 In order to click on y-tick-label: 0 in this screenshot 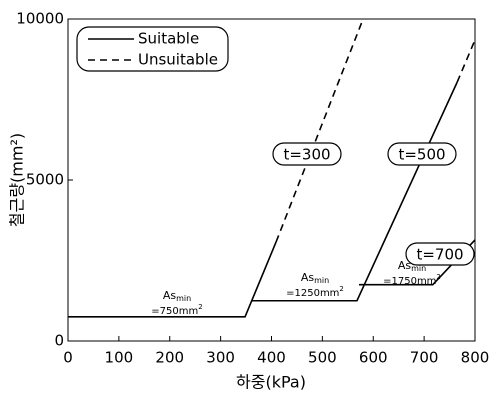, I will do `click(59, 341)`.